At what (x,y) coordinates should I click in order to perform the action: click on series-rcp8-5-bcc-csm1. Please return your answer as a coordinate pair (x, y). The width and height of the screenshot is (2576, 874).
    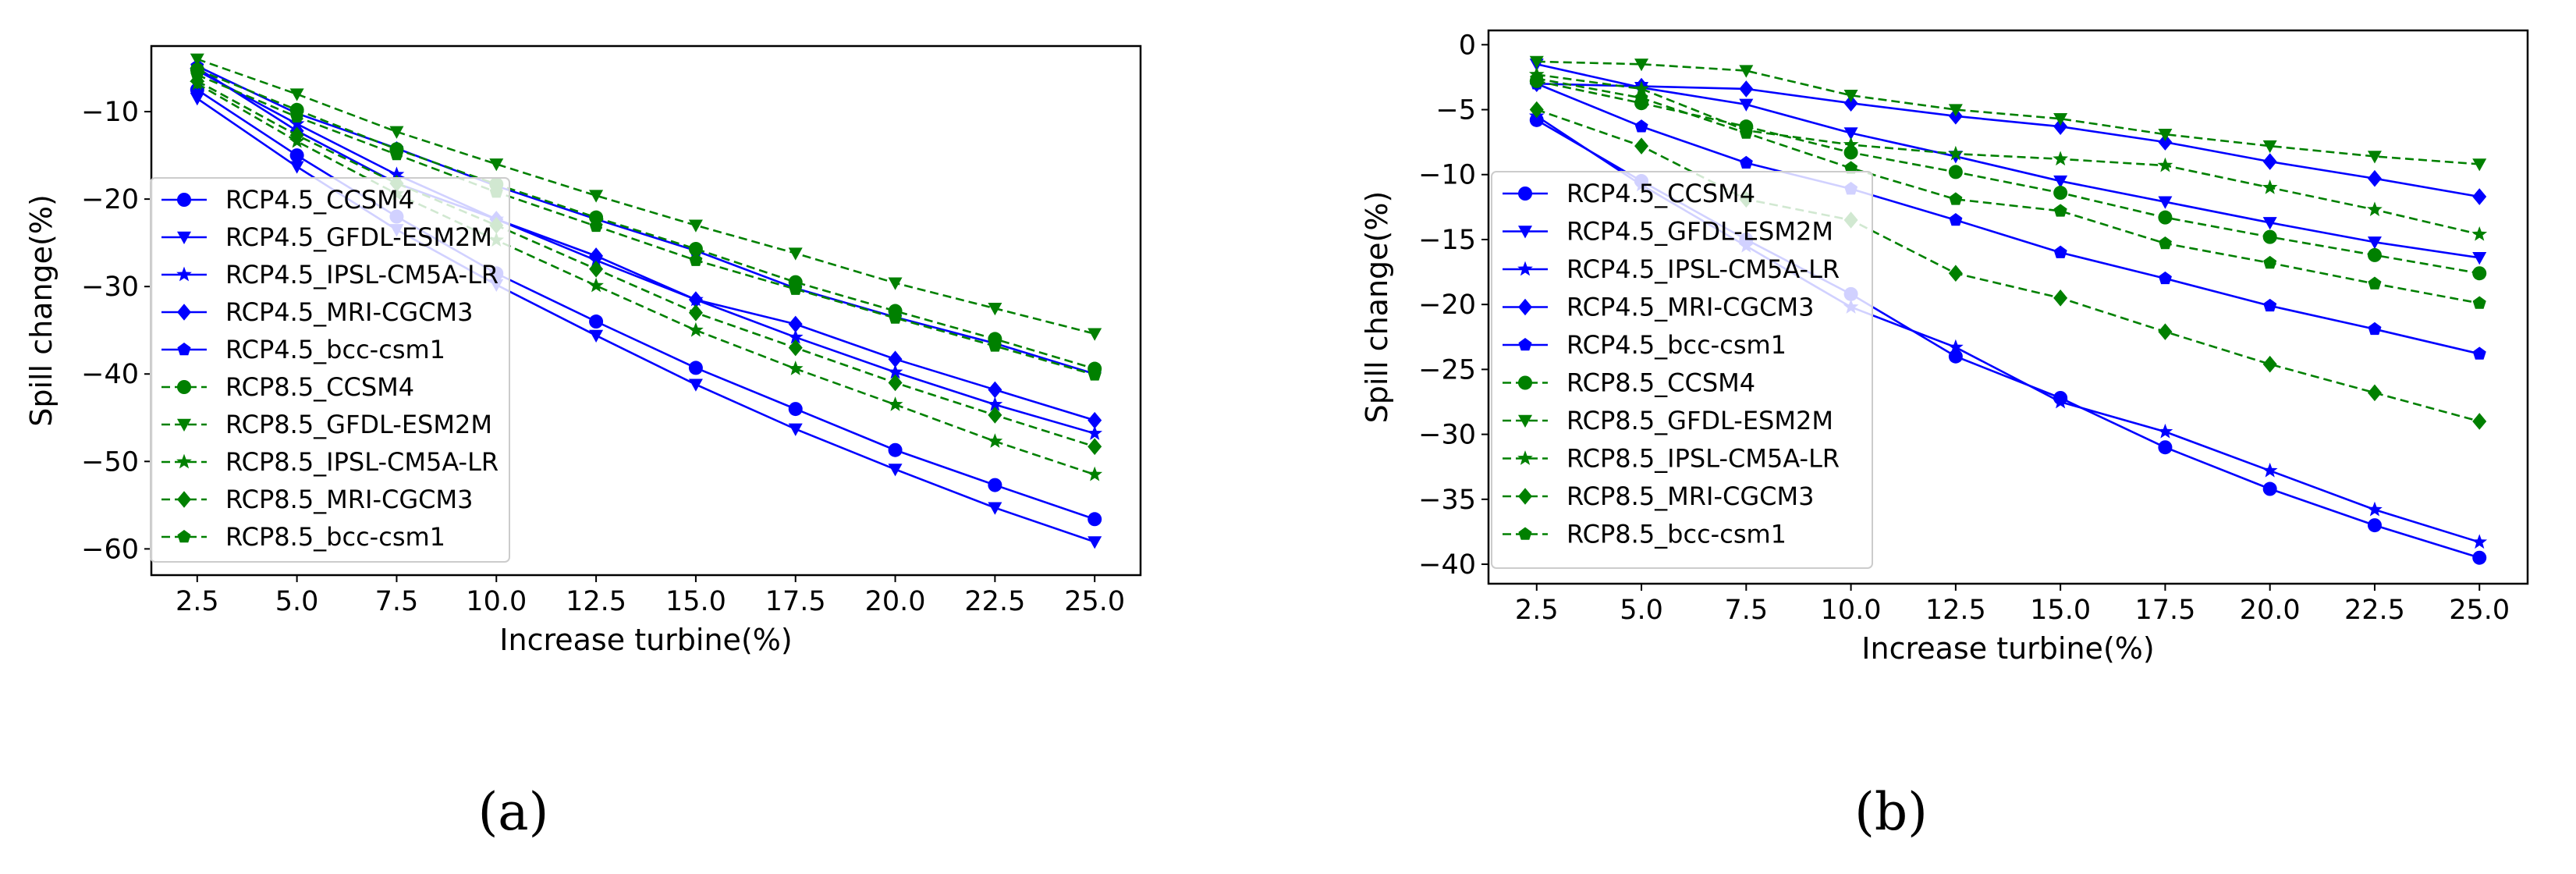
    Looking at the image, I should click on (2008, 190).